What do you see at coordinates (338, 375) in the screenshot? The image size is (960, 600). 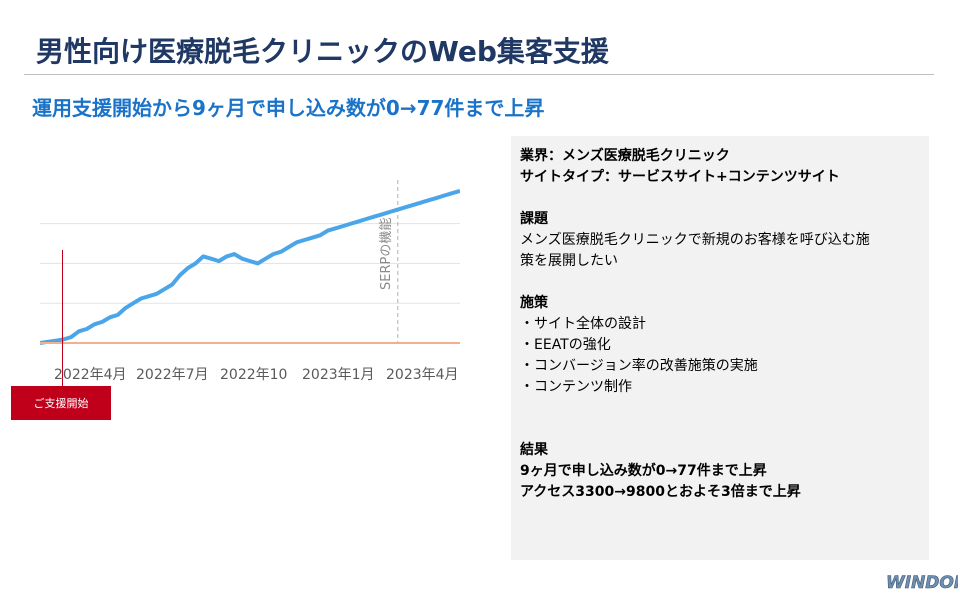 I see `x-tick-label: 2023年1月` at bounding box center [338, 375].